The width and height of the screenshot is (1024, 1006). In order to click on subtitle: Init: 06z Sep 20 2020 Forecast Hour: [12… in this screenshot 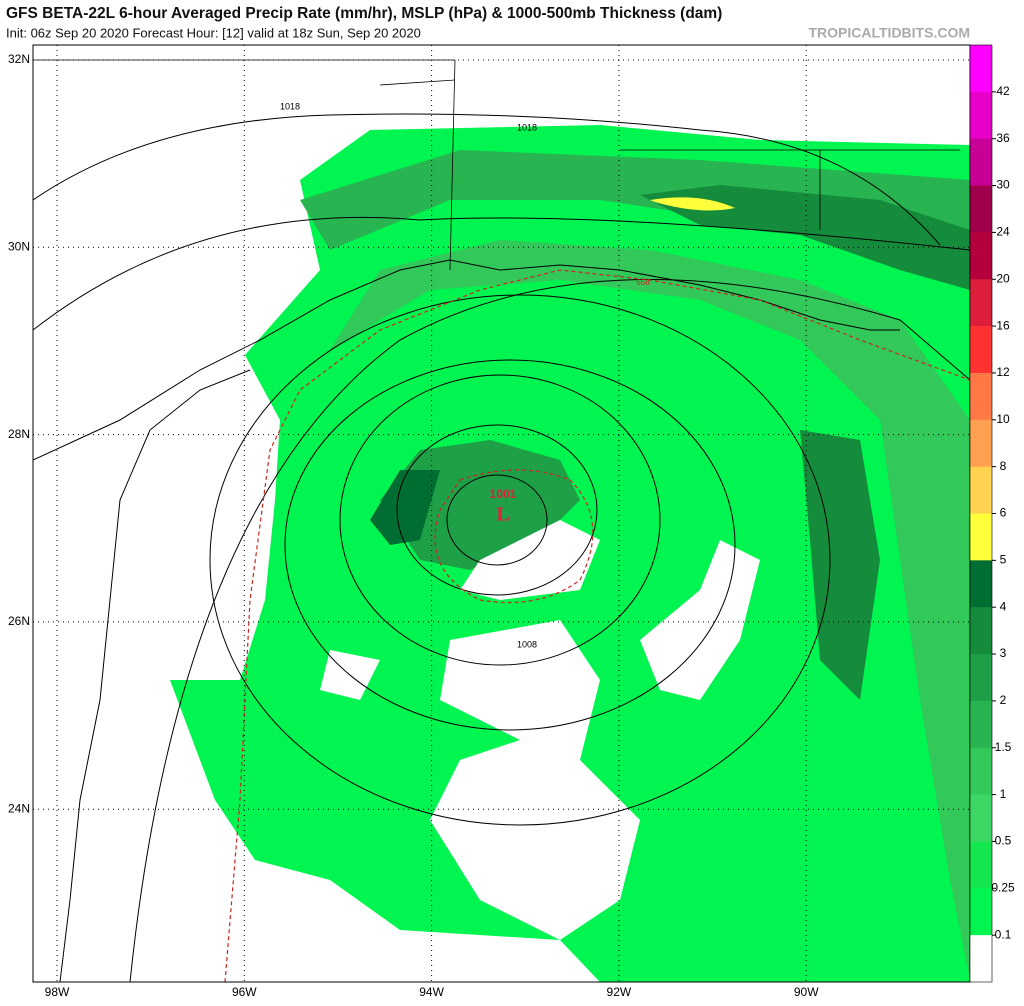, I will do `click(213, 32)`.